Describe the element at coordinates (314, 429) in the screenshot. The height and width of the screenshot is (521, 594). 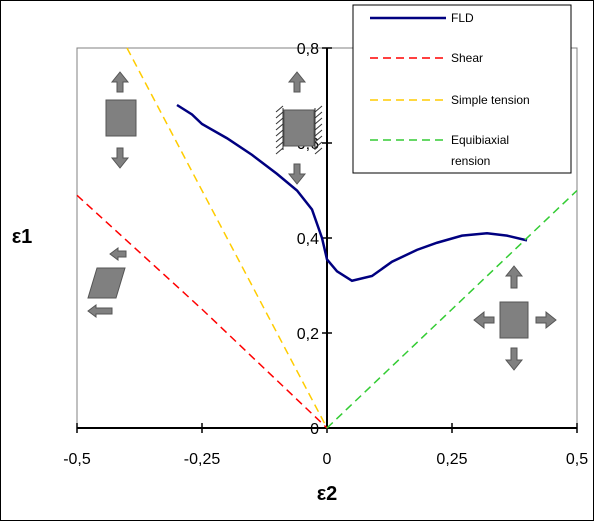
I see `y-tick-label: 0` at that location.